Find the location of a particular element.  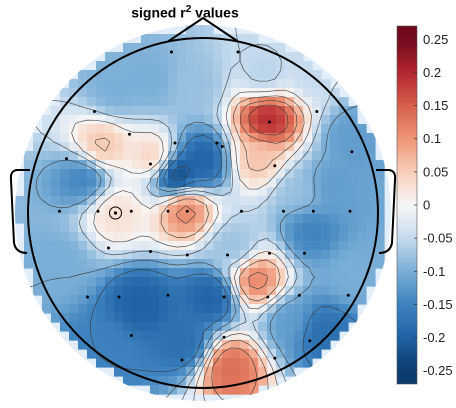

chart-title-suffix: values is located at coordinates (215, 12).